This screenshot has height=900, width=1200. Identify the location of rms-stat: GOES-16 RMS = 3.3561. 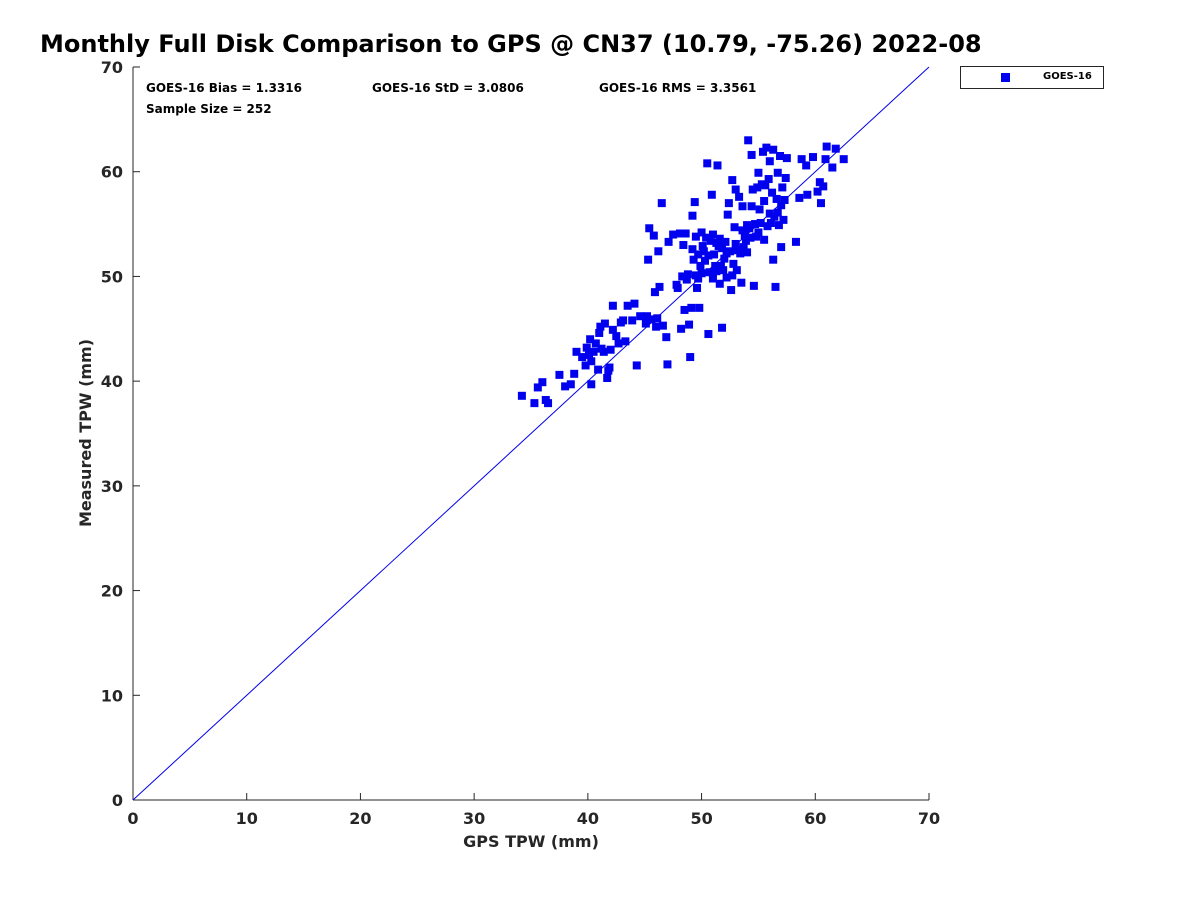
(677, 88).